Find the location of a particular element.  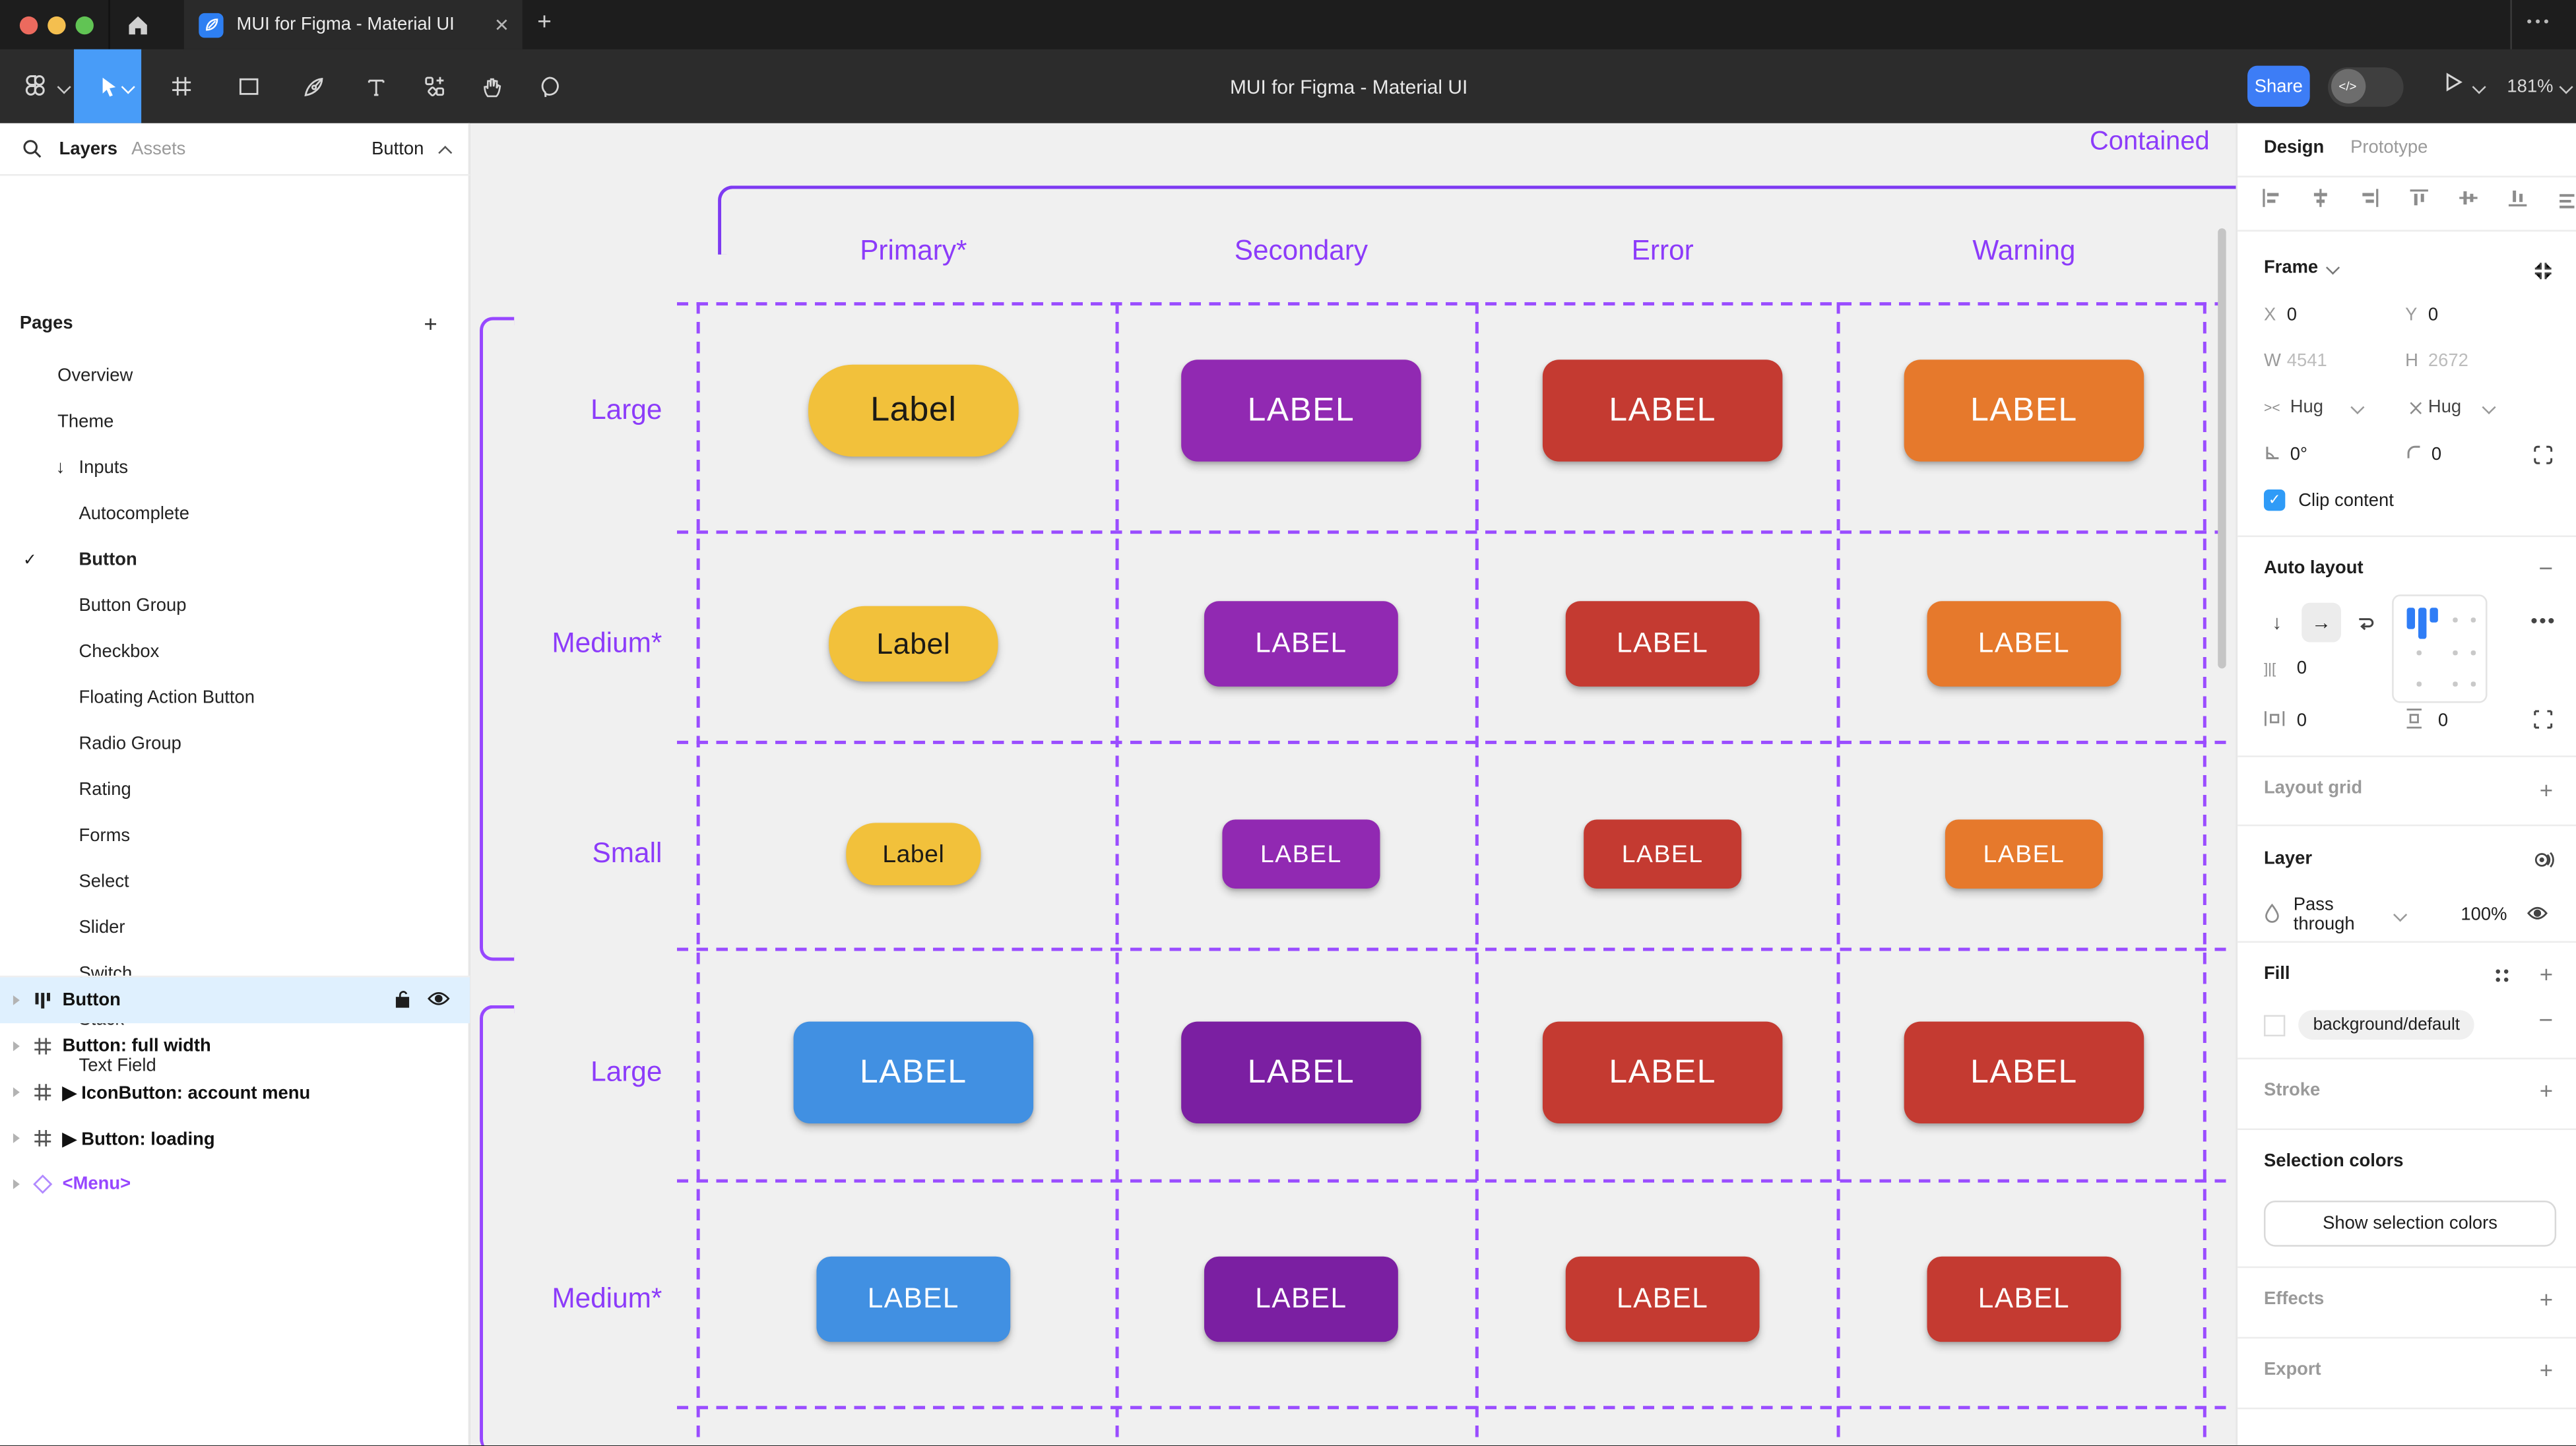

tab-layers: Layers is located at coordinates (88, 149).